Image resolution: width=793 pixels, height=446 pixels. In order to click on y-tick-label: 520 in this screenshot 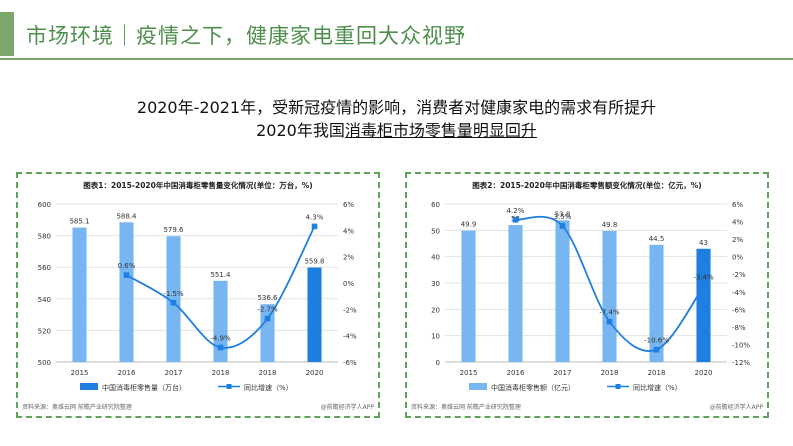, I will do `click(44, 331)`.